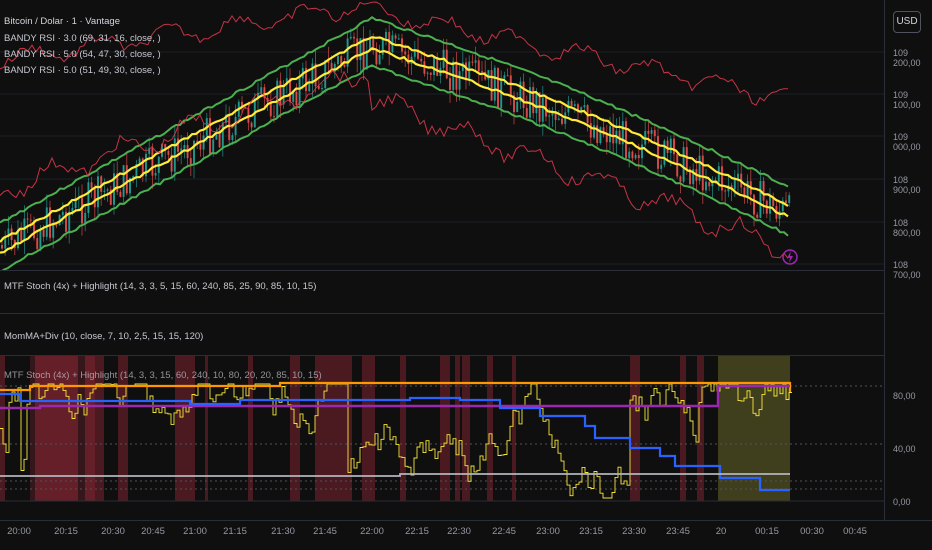 The image size is (932, 550). I want to click on time-tick: 00:30, so click(812, 531).